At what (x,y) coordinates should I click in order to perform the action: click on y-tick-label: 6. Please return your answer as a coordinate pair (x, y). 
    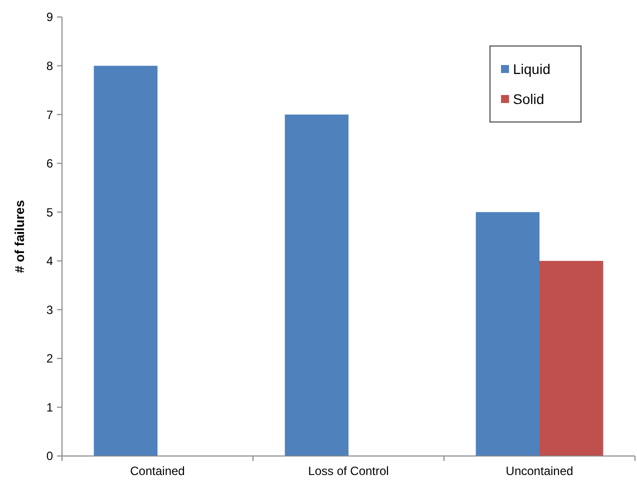
    Looking at the image, I should click on (50, 163).